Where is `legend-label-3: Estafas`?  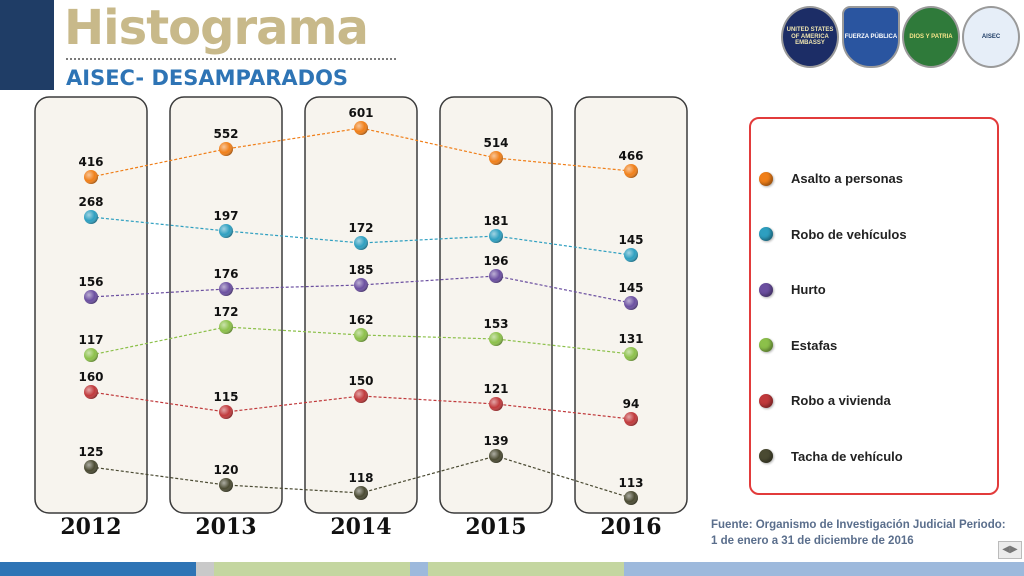 legend-label-3: Estafas is located at coordinates (814, 345).